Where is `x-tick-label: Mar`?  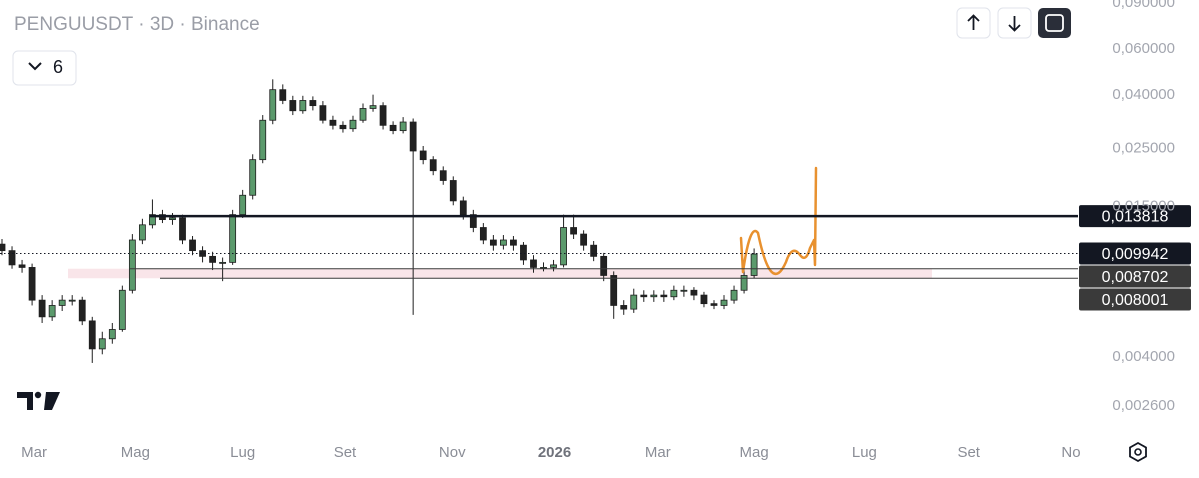 x-tick-label: Mar is located at coordinates (658, 452).